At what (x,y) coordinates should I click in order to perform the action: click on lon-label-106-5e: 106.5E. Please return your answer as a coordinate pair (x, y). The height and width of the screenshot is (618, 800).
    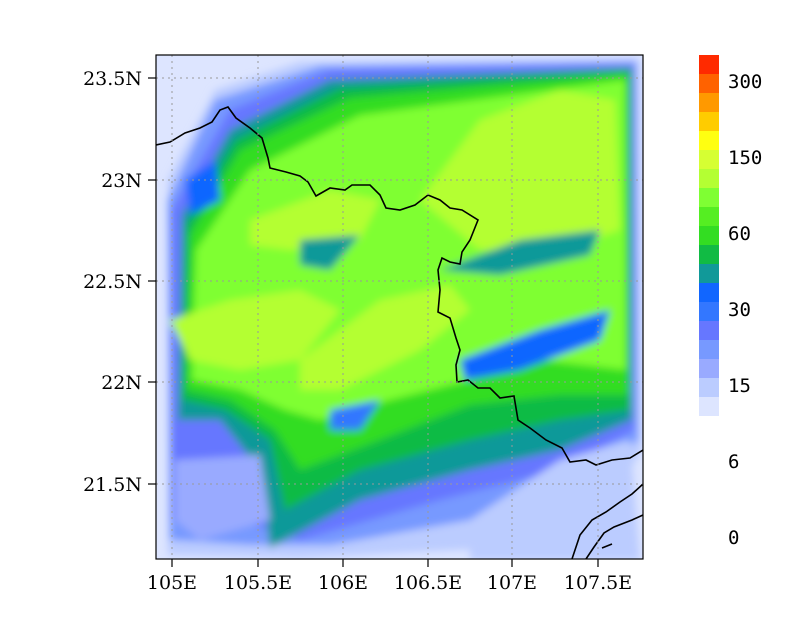
    Looking at the image, I should click on (428, 583).